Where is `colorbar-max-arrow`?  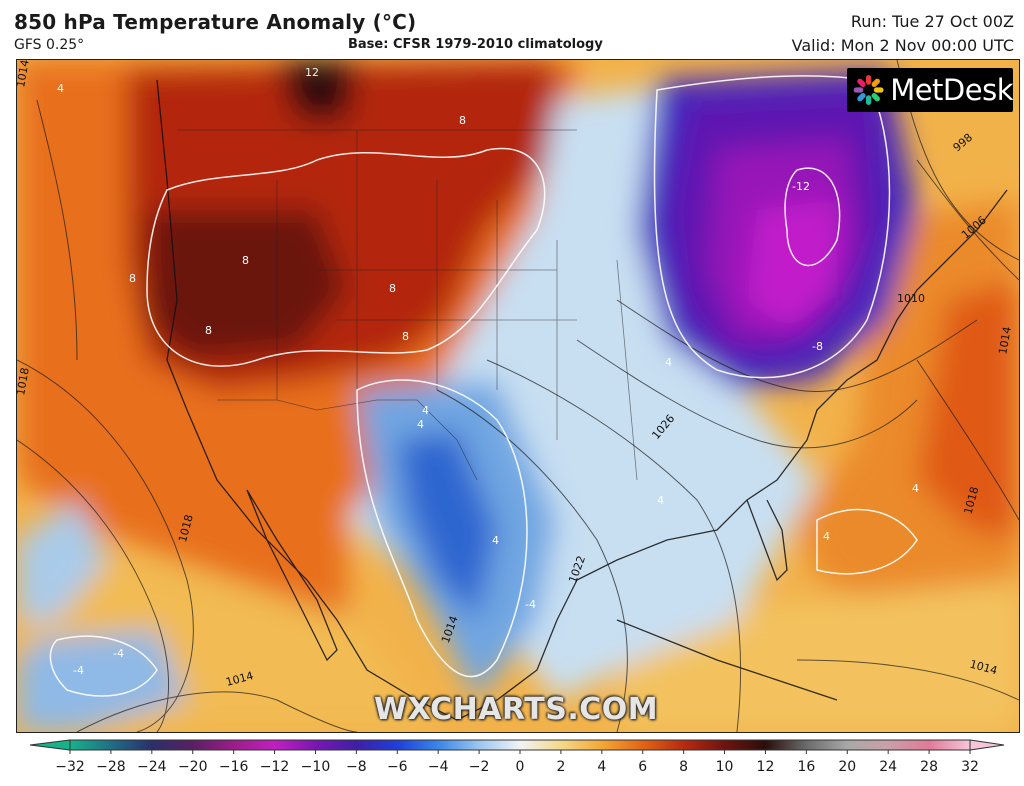 colorbar-max-arrow is located at coordinates (987, 745).